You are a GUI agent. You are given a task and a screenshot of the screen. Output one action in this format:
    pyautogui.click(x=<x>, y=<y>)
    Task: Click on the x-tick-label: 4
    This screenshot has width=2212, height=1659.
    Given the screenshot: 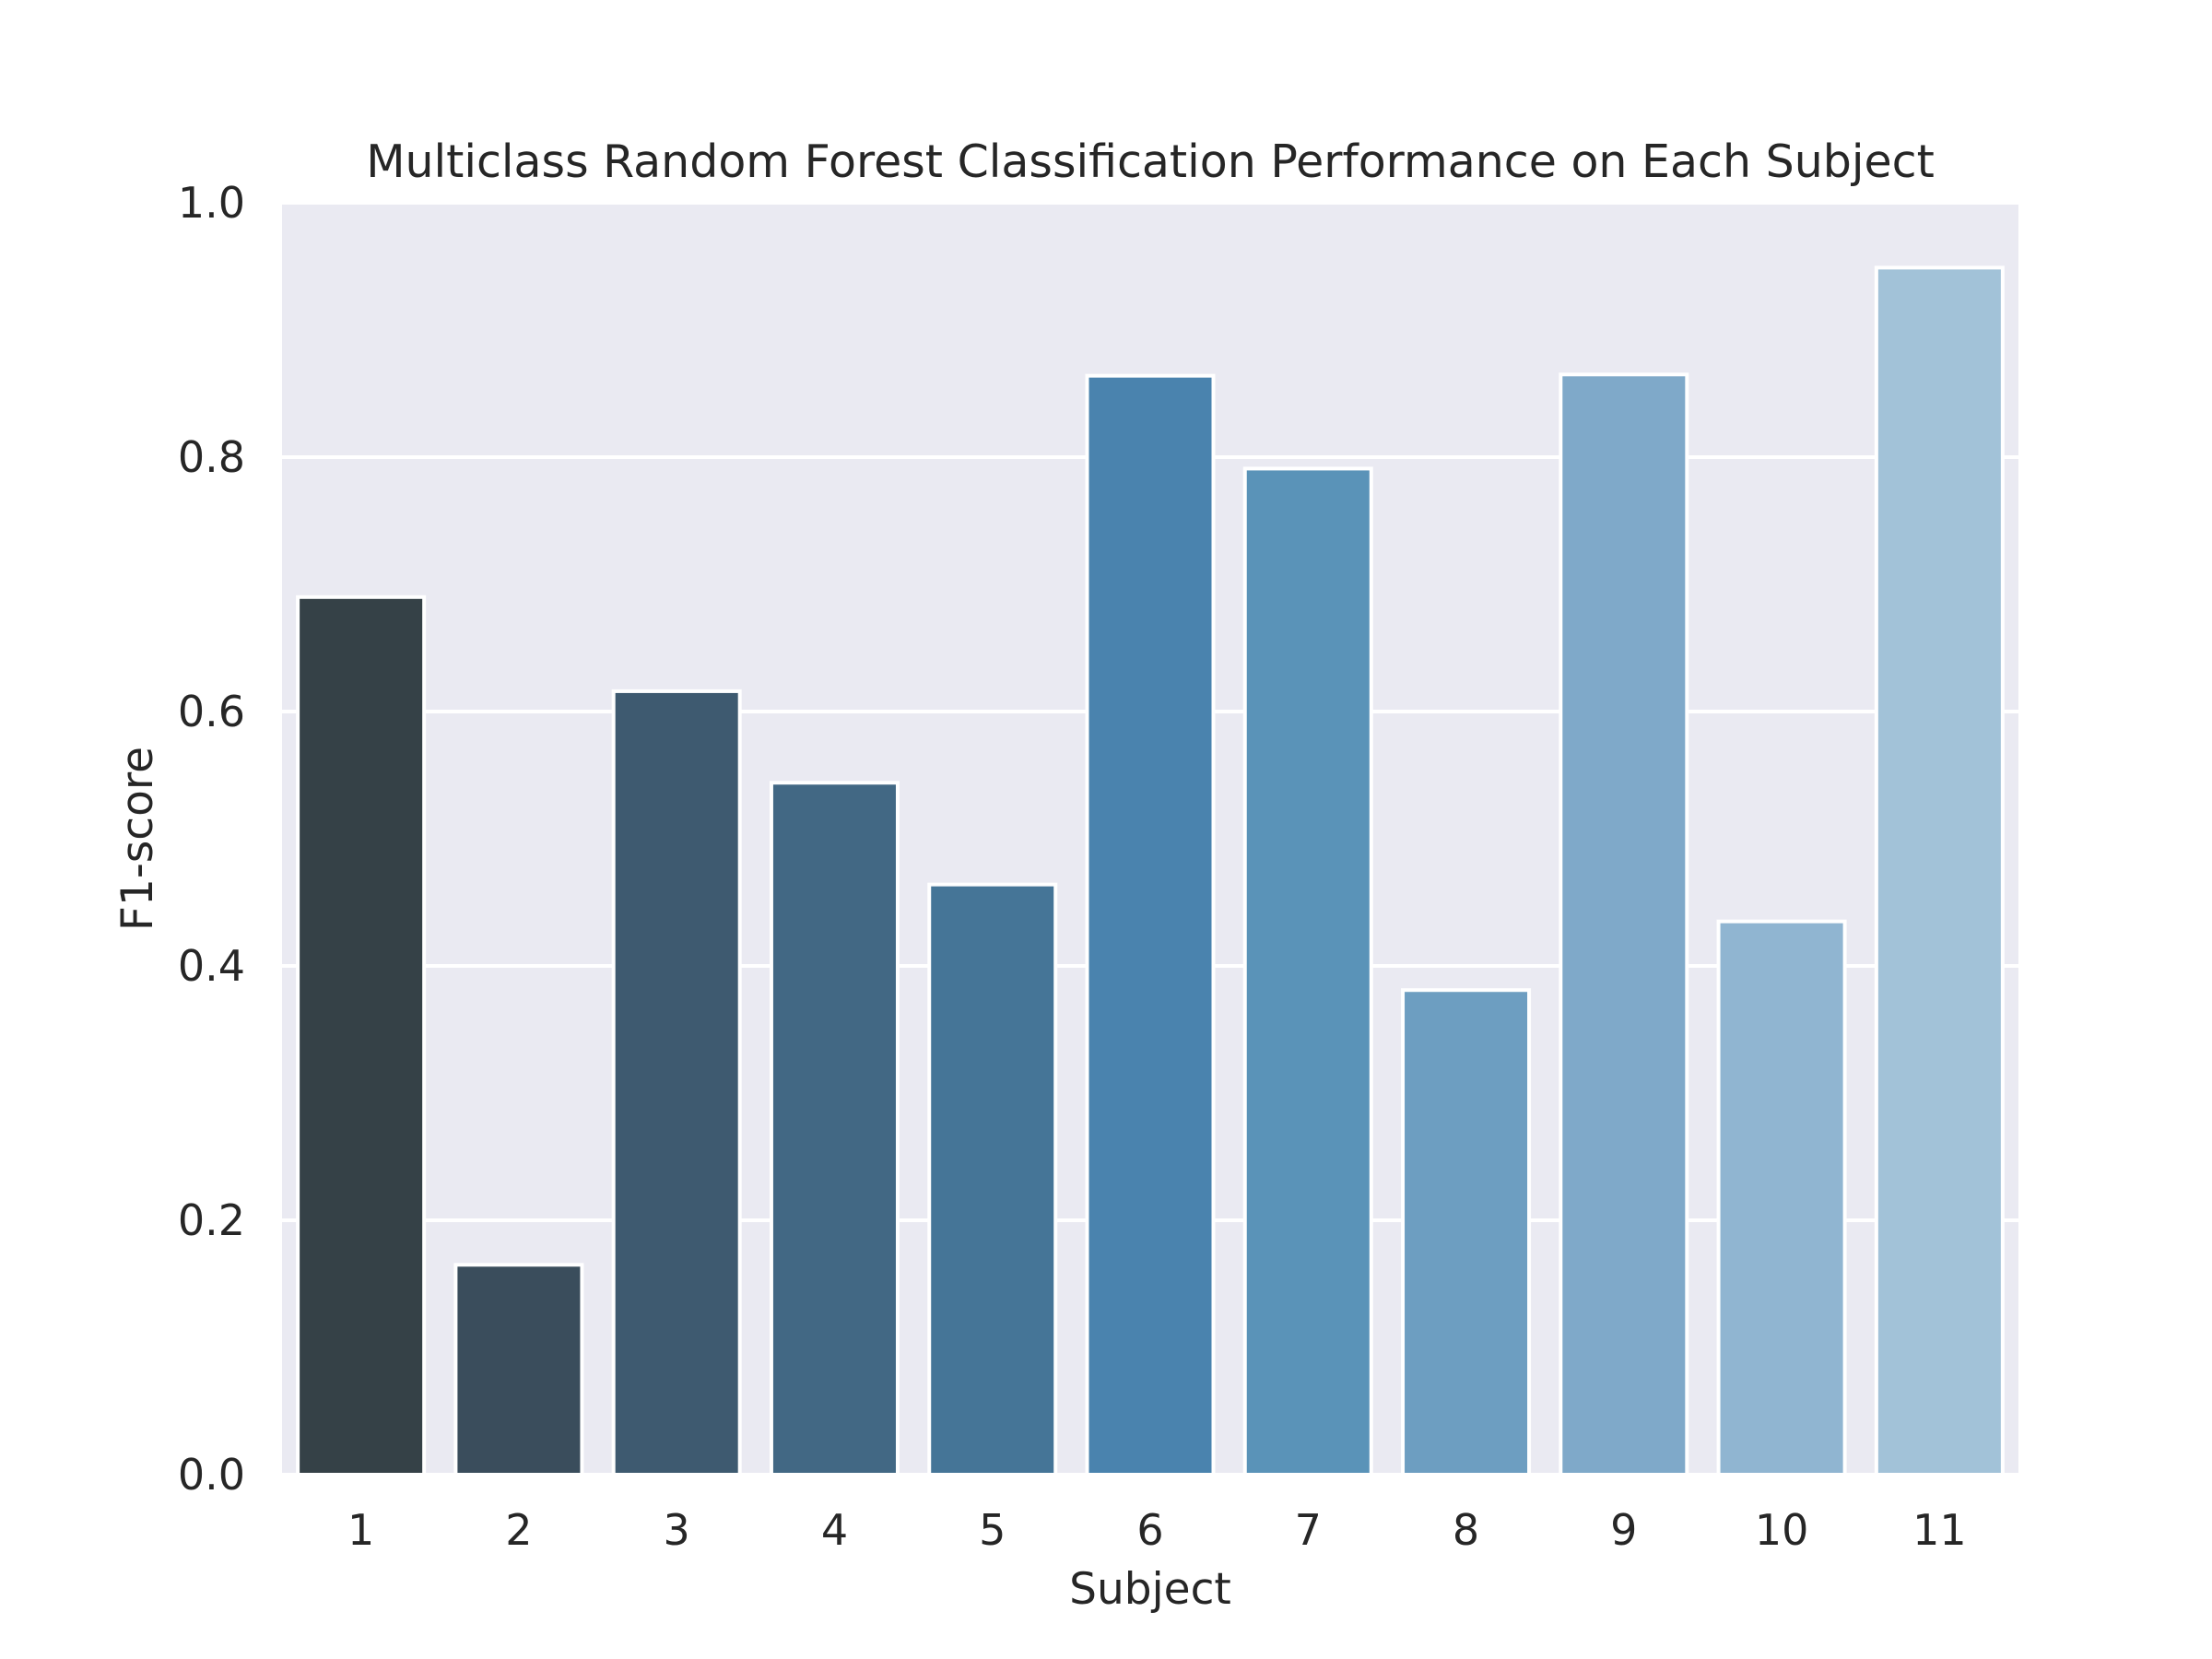 What is the action you would take?
    pyautogui.click(x=834, y=1530)
    